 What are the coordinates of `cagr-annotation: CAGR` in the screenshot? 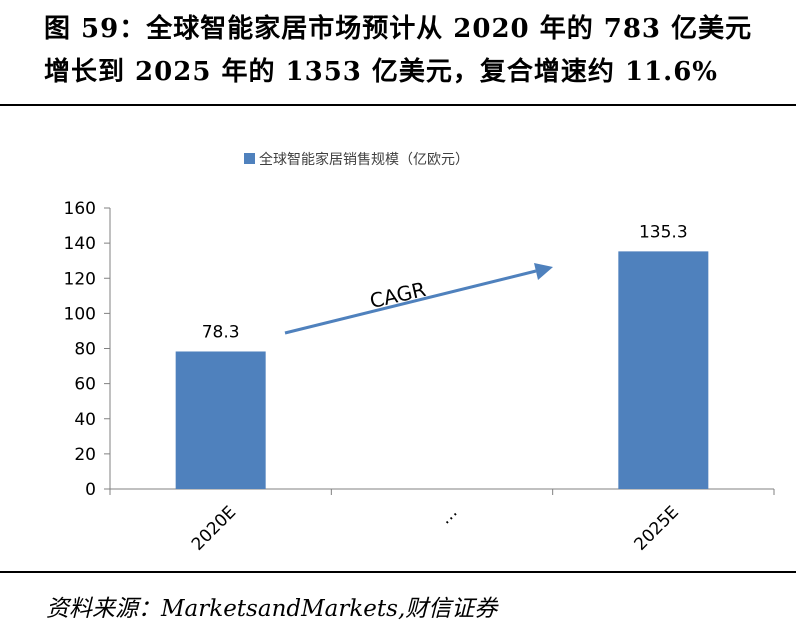 It's located at (418, 299).